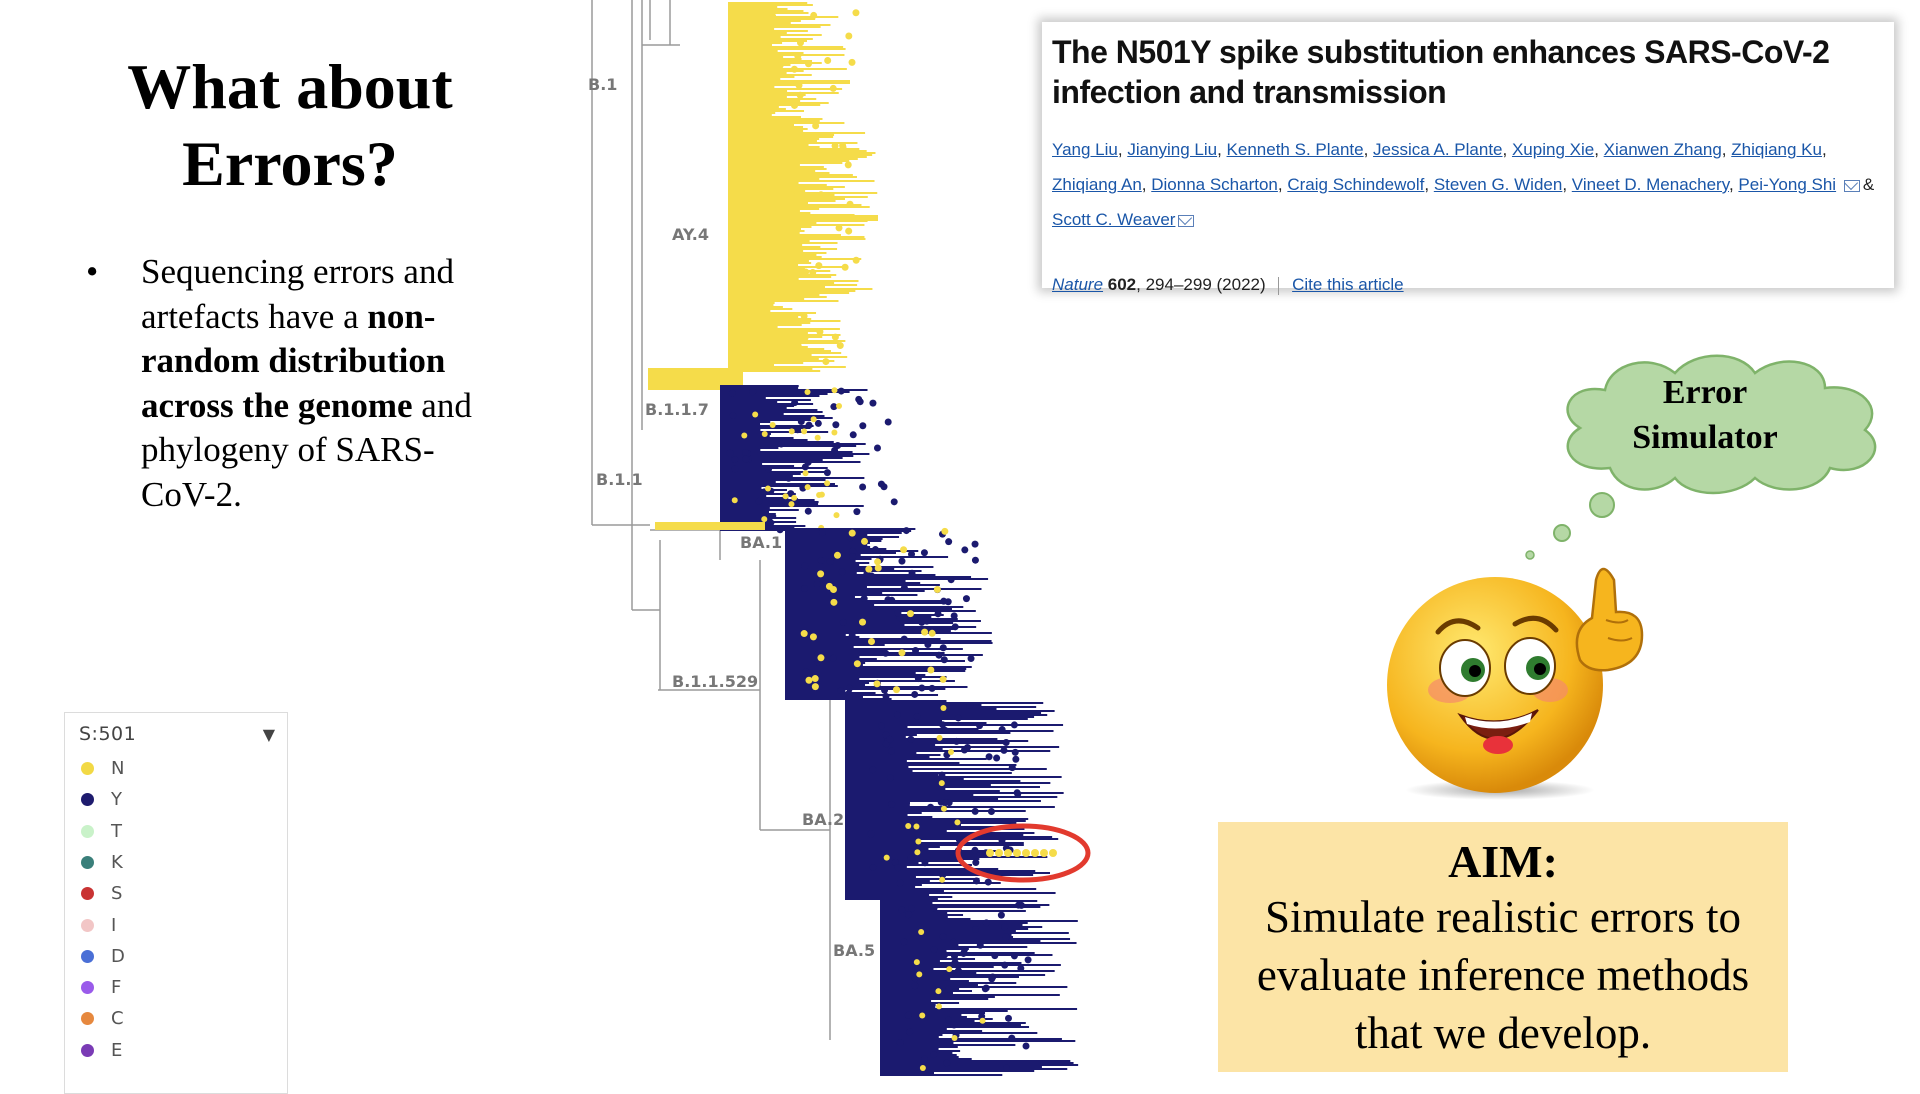  What do you see at coordinates (141, 988) in the screenshot?
I see `legend-item: F` at bounding box center [141, 988].